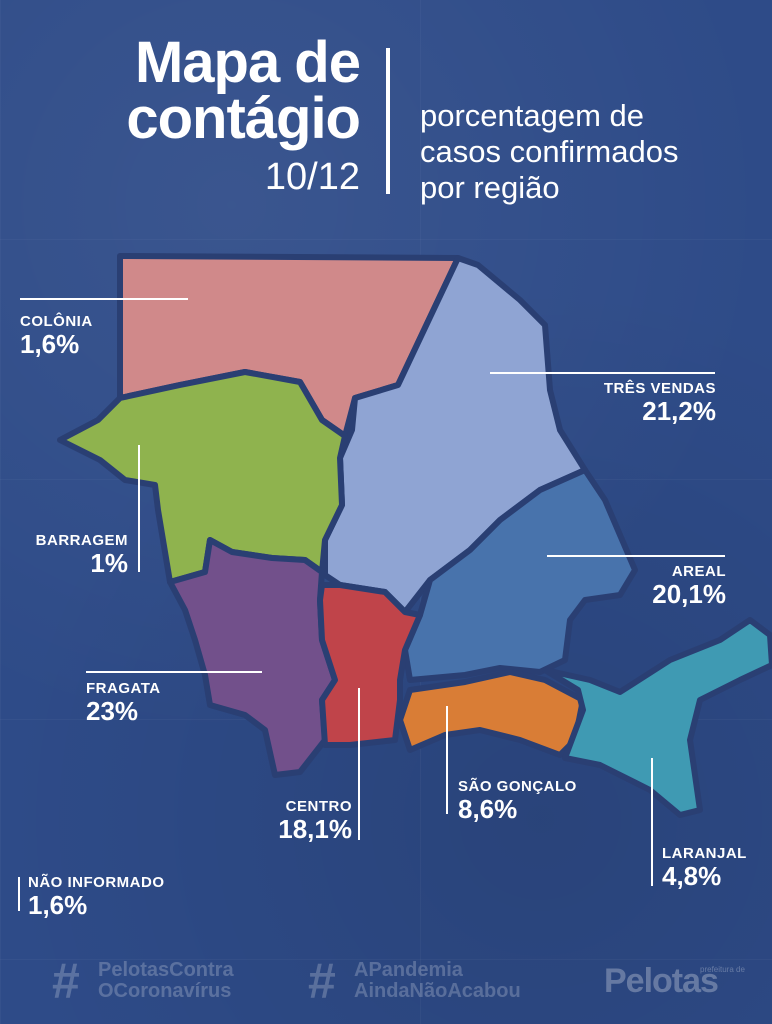 The width and height of the screenshot is (772, 1024). Describe the element at coordinates (96, 896) in the screenshot. I see `label-nao-informado: NÃO INFORMADO 1,6%` at that location.